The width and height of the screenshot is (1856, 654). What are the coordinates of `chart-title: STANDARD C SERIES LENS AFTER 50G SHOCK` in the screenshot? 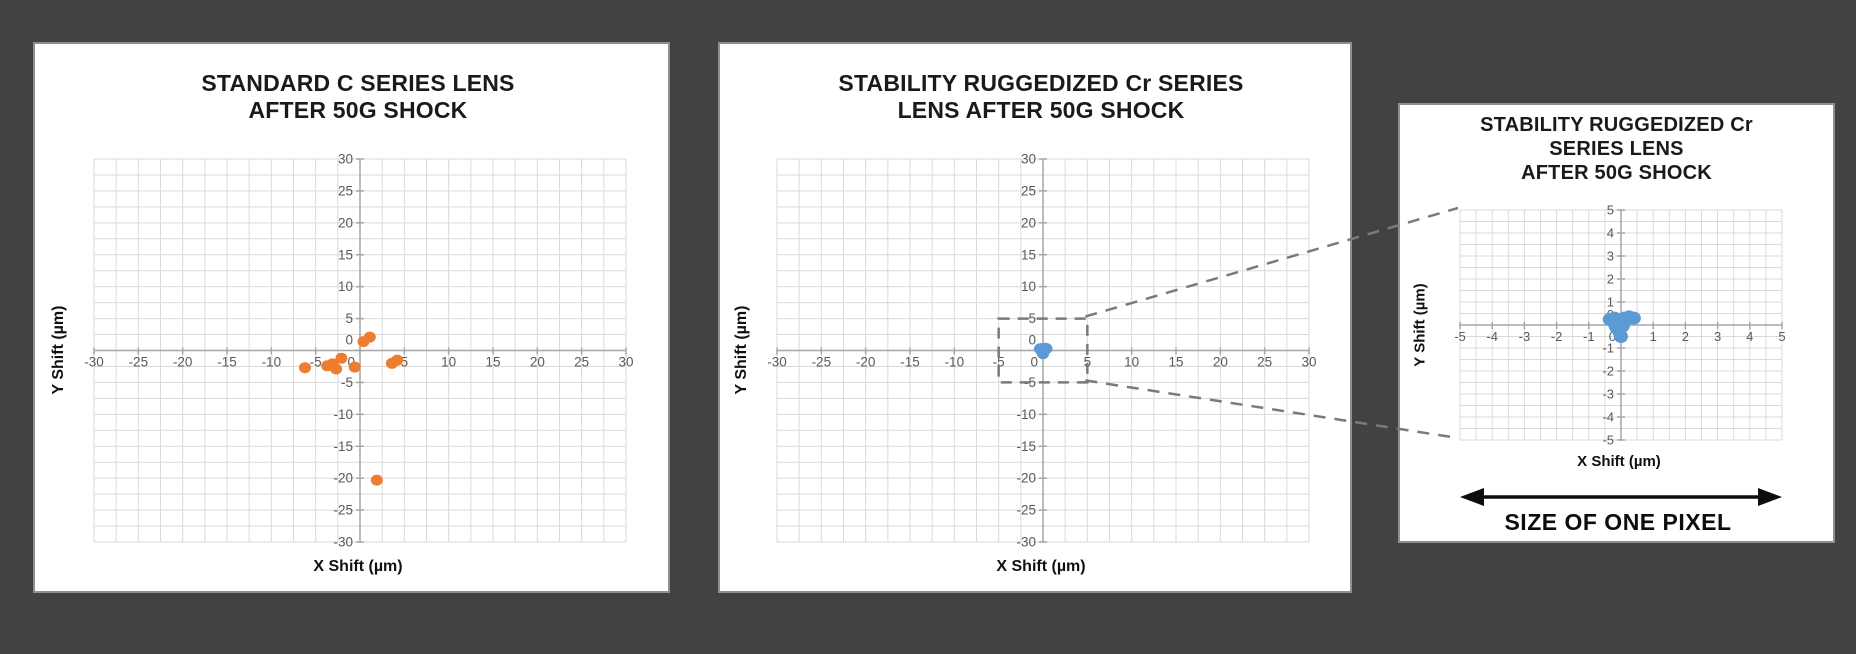 It's located at (358, 97).